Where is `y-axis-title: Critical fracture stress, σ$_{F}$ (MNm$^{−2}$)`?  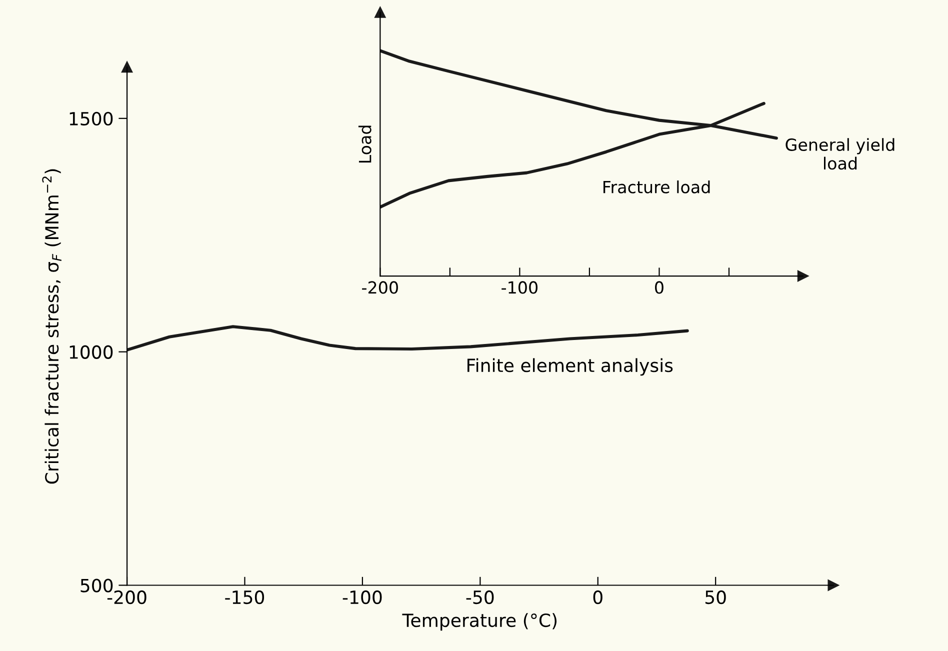
y-axis-title: Critical fracture stress, σ$_{F}$ (MNm$^{−2}$) is located at coordinates (52, 326).